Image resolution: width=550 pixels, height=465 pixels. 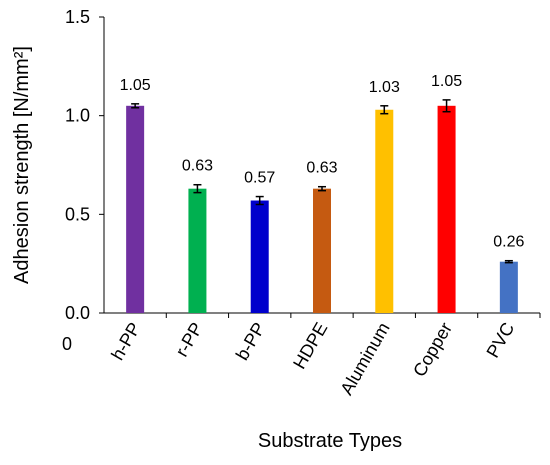 What do you see at coordinates (322, 250) in the screenshot?
I see `bar-hdpe` at bounding box center [322, 250].